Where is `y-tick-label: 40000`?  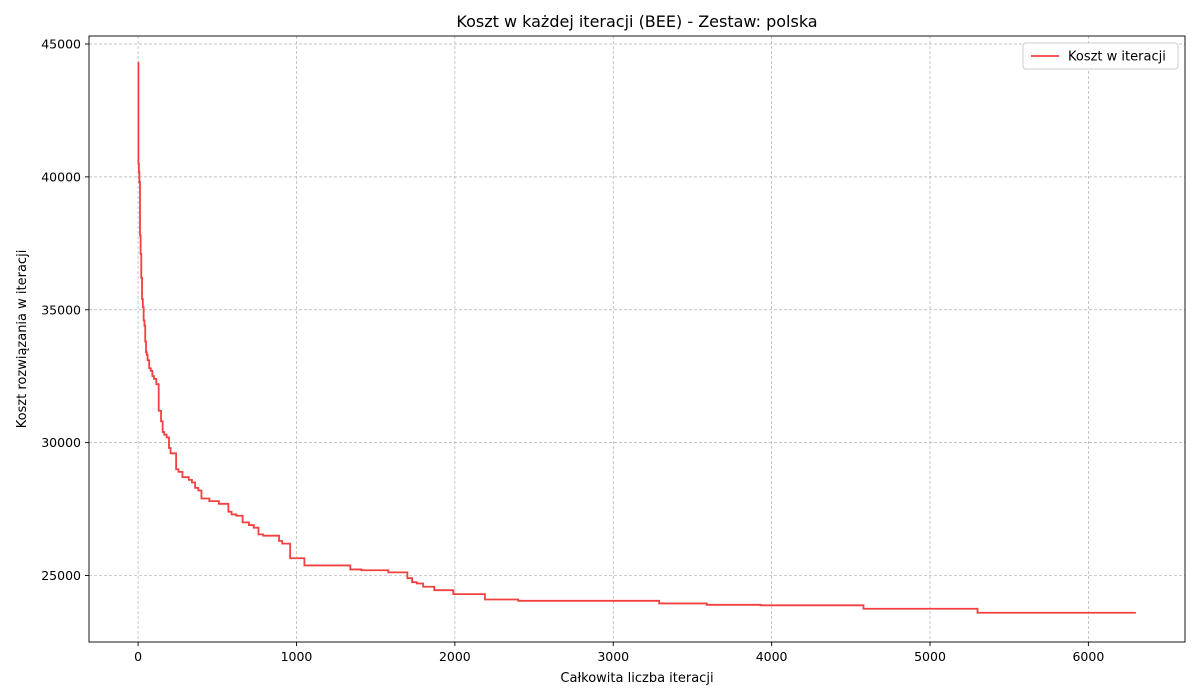
y-tick-label: 40000 is located at coordinates (61, 176).